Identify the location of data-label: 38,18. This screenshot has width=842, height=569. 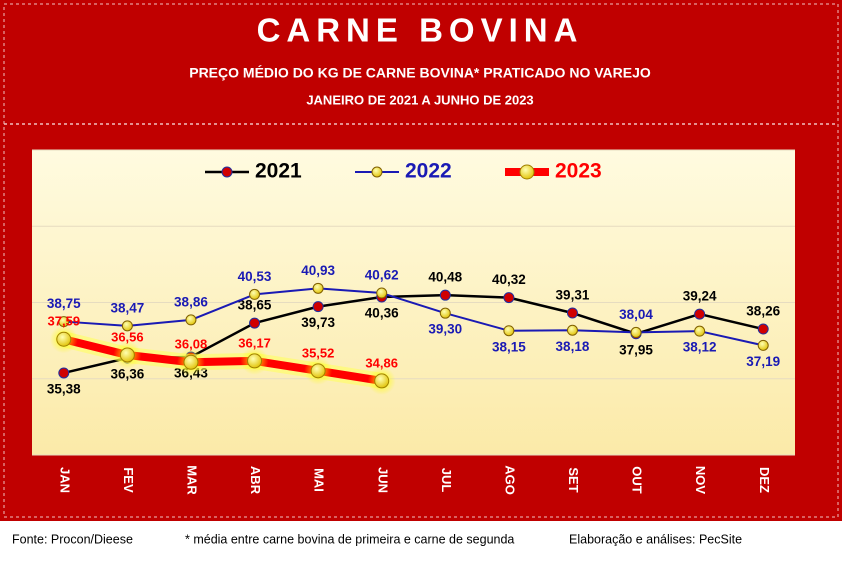
(573, 346).